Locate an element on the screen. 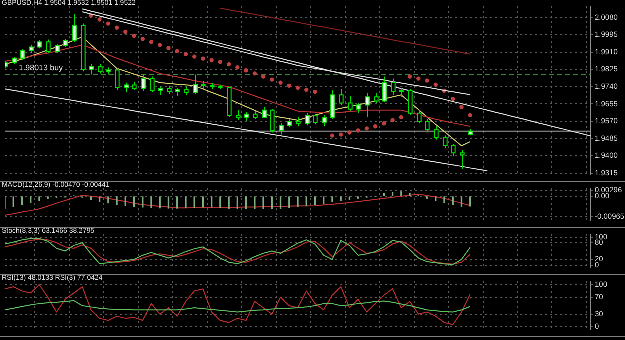  ref-line-label: 1.98013 buy is located at coordinates (41, 68).